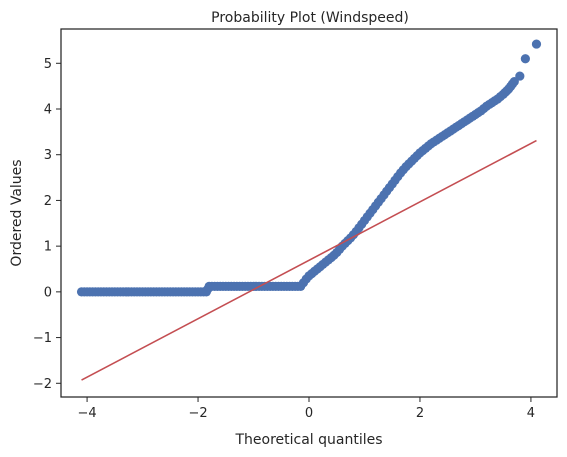  I want to click on y-tick-label: 2, so click(48, 201).